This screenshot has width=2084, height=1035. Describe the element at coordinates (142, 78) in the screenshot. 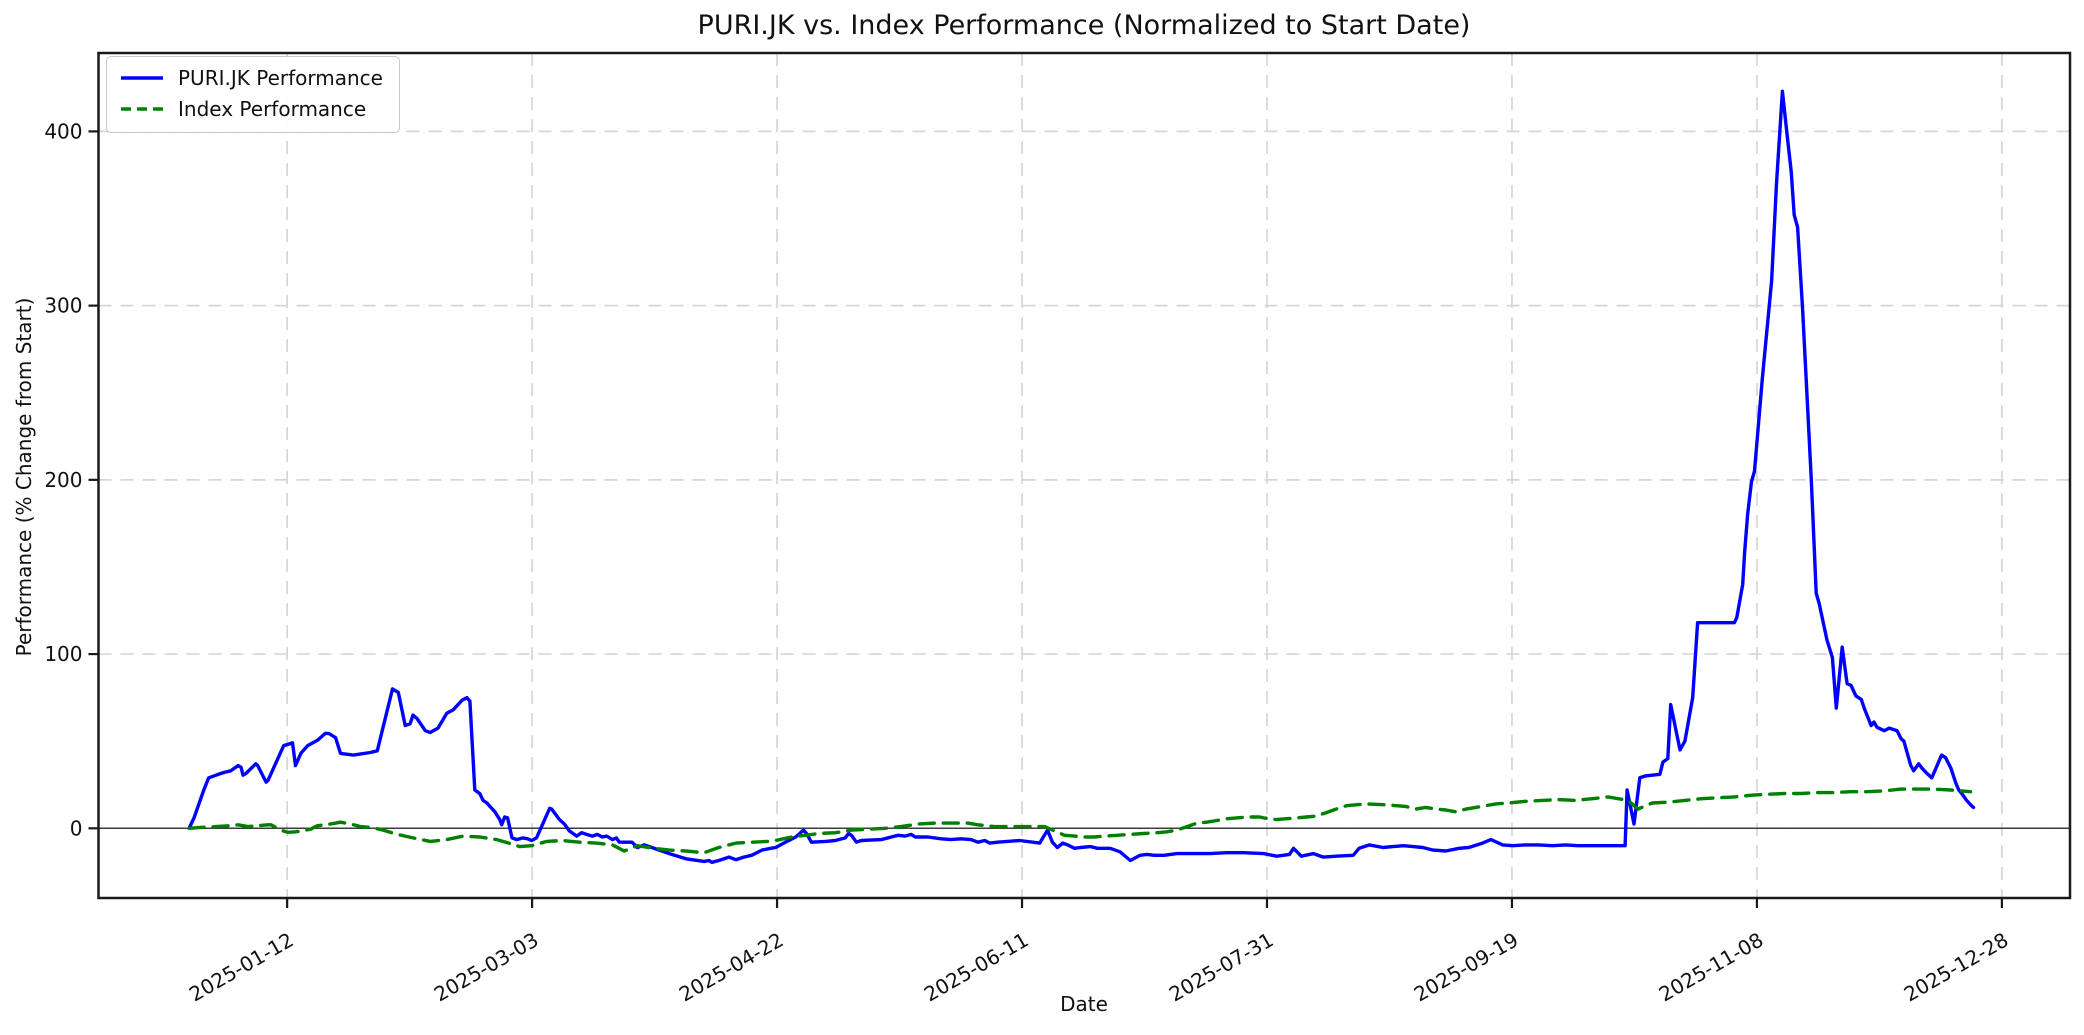

I see `legend-swatch-solid-blue-icon` at that location.